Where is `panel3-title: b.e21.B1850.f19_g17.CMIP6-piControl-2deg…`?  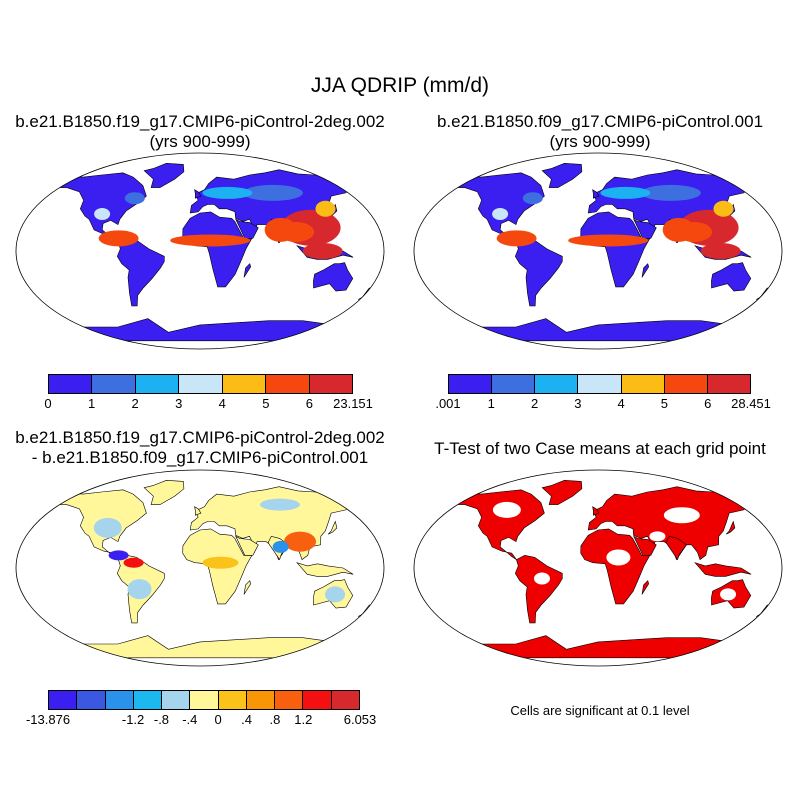 panel3-title: b.e21.B1850.f19_g17.CMIP6-piControl-2deg… is located at coordinates (200, 448).